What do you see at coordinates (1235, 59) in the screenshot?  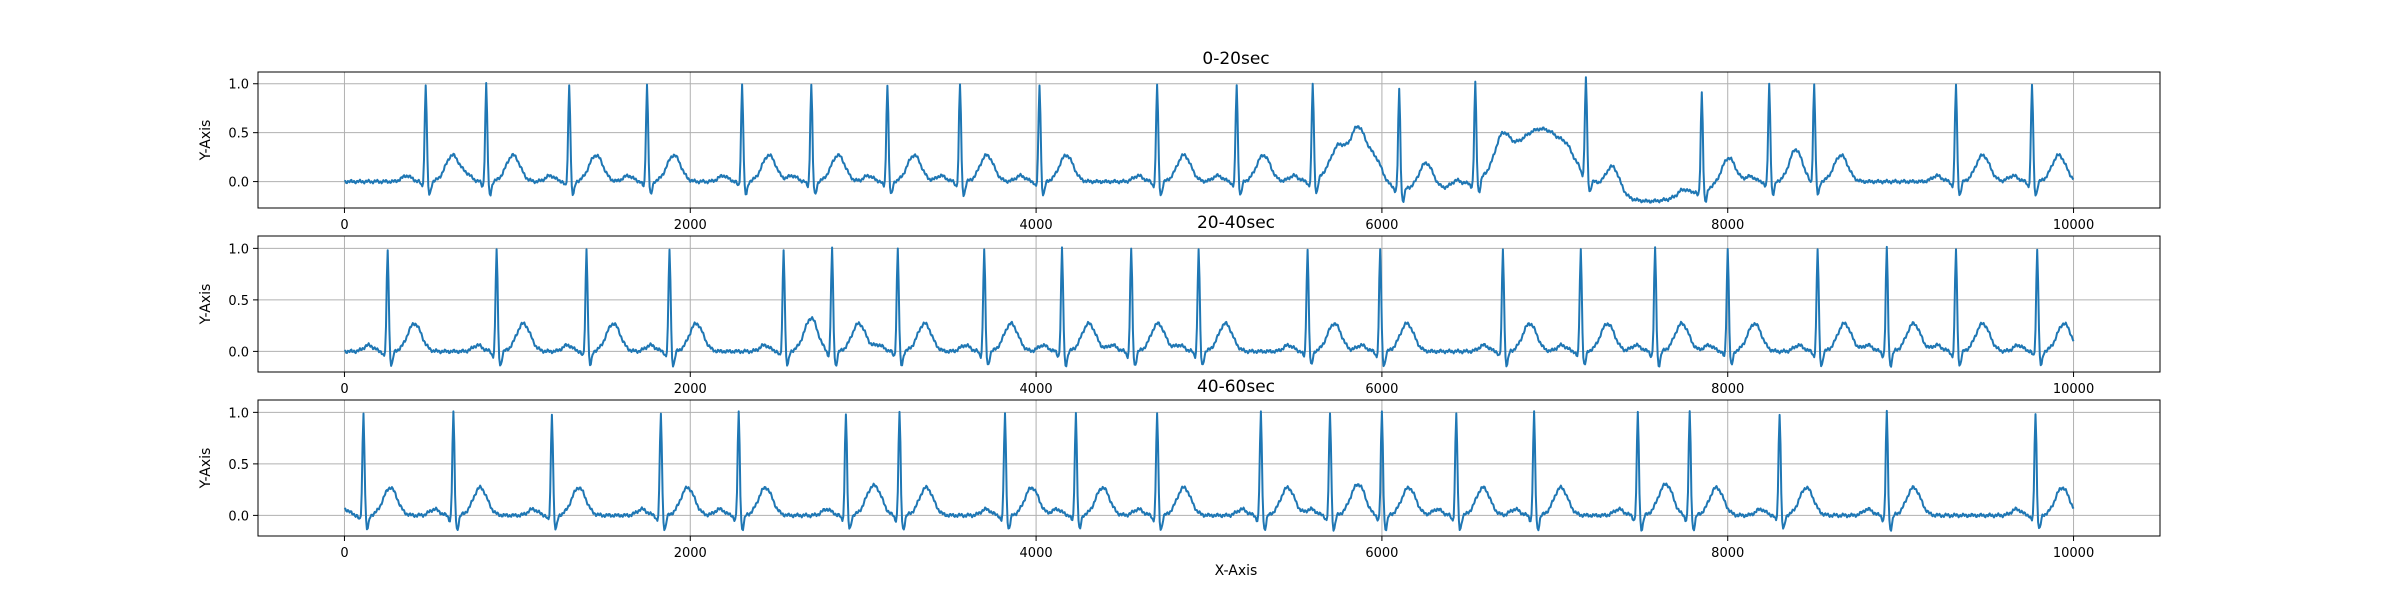 I see `panel-title: 0-20sec` at bounding box center [1235, 59].